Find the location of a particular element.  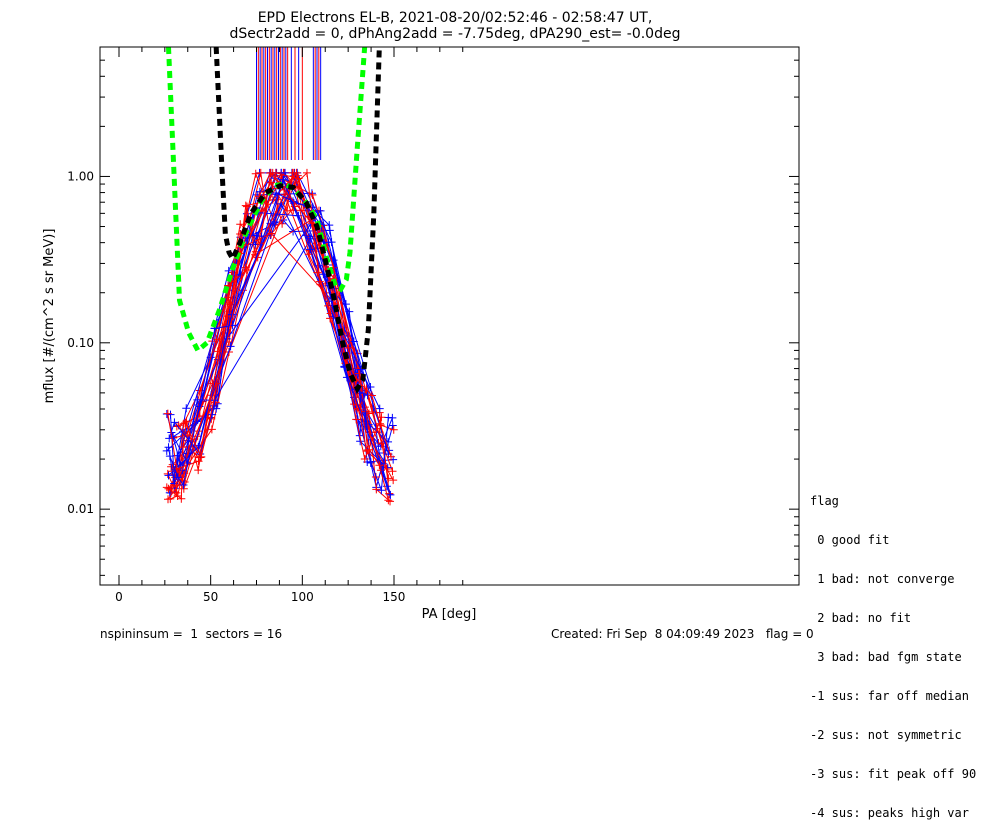

footer-left: nspininsum = 1 sectors = 16 is located at coordinates (191, 634).